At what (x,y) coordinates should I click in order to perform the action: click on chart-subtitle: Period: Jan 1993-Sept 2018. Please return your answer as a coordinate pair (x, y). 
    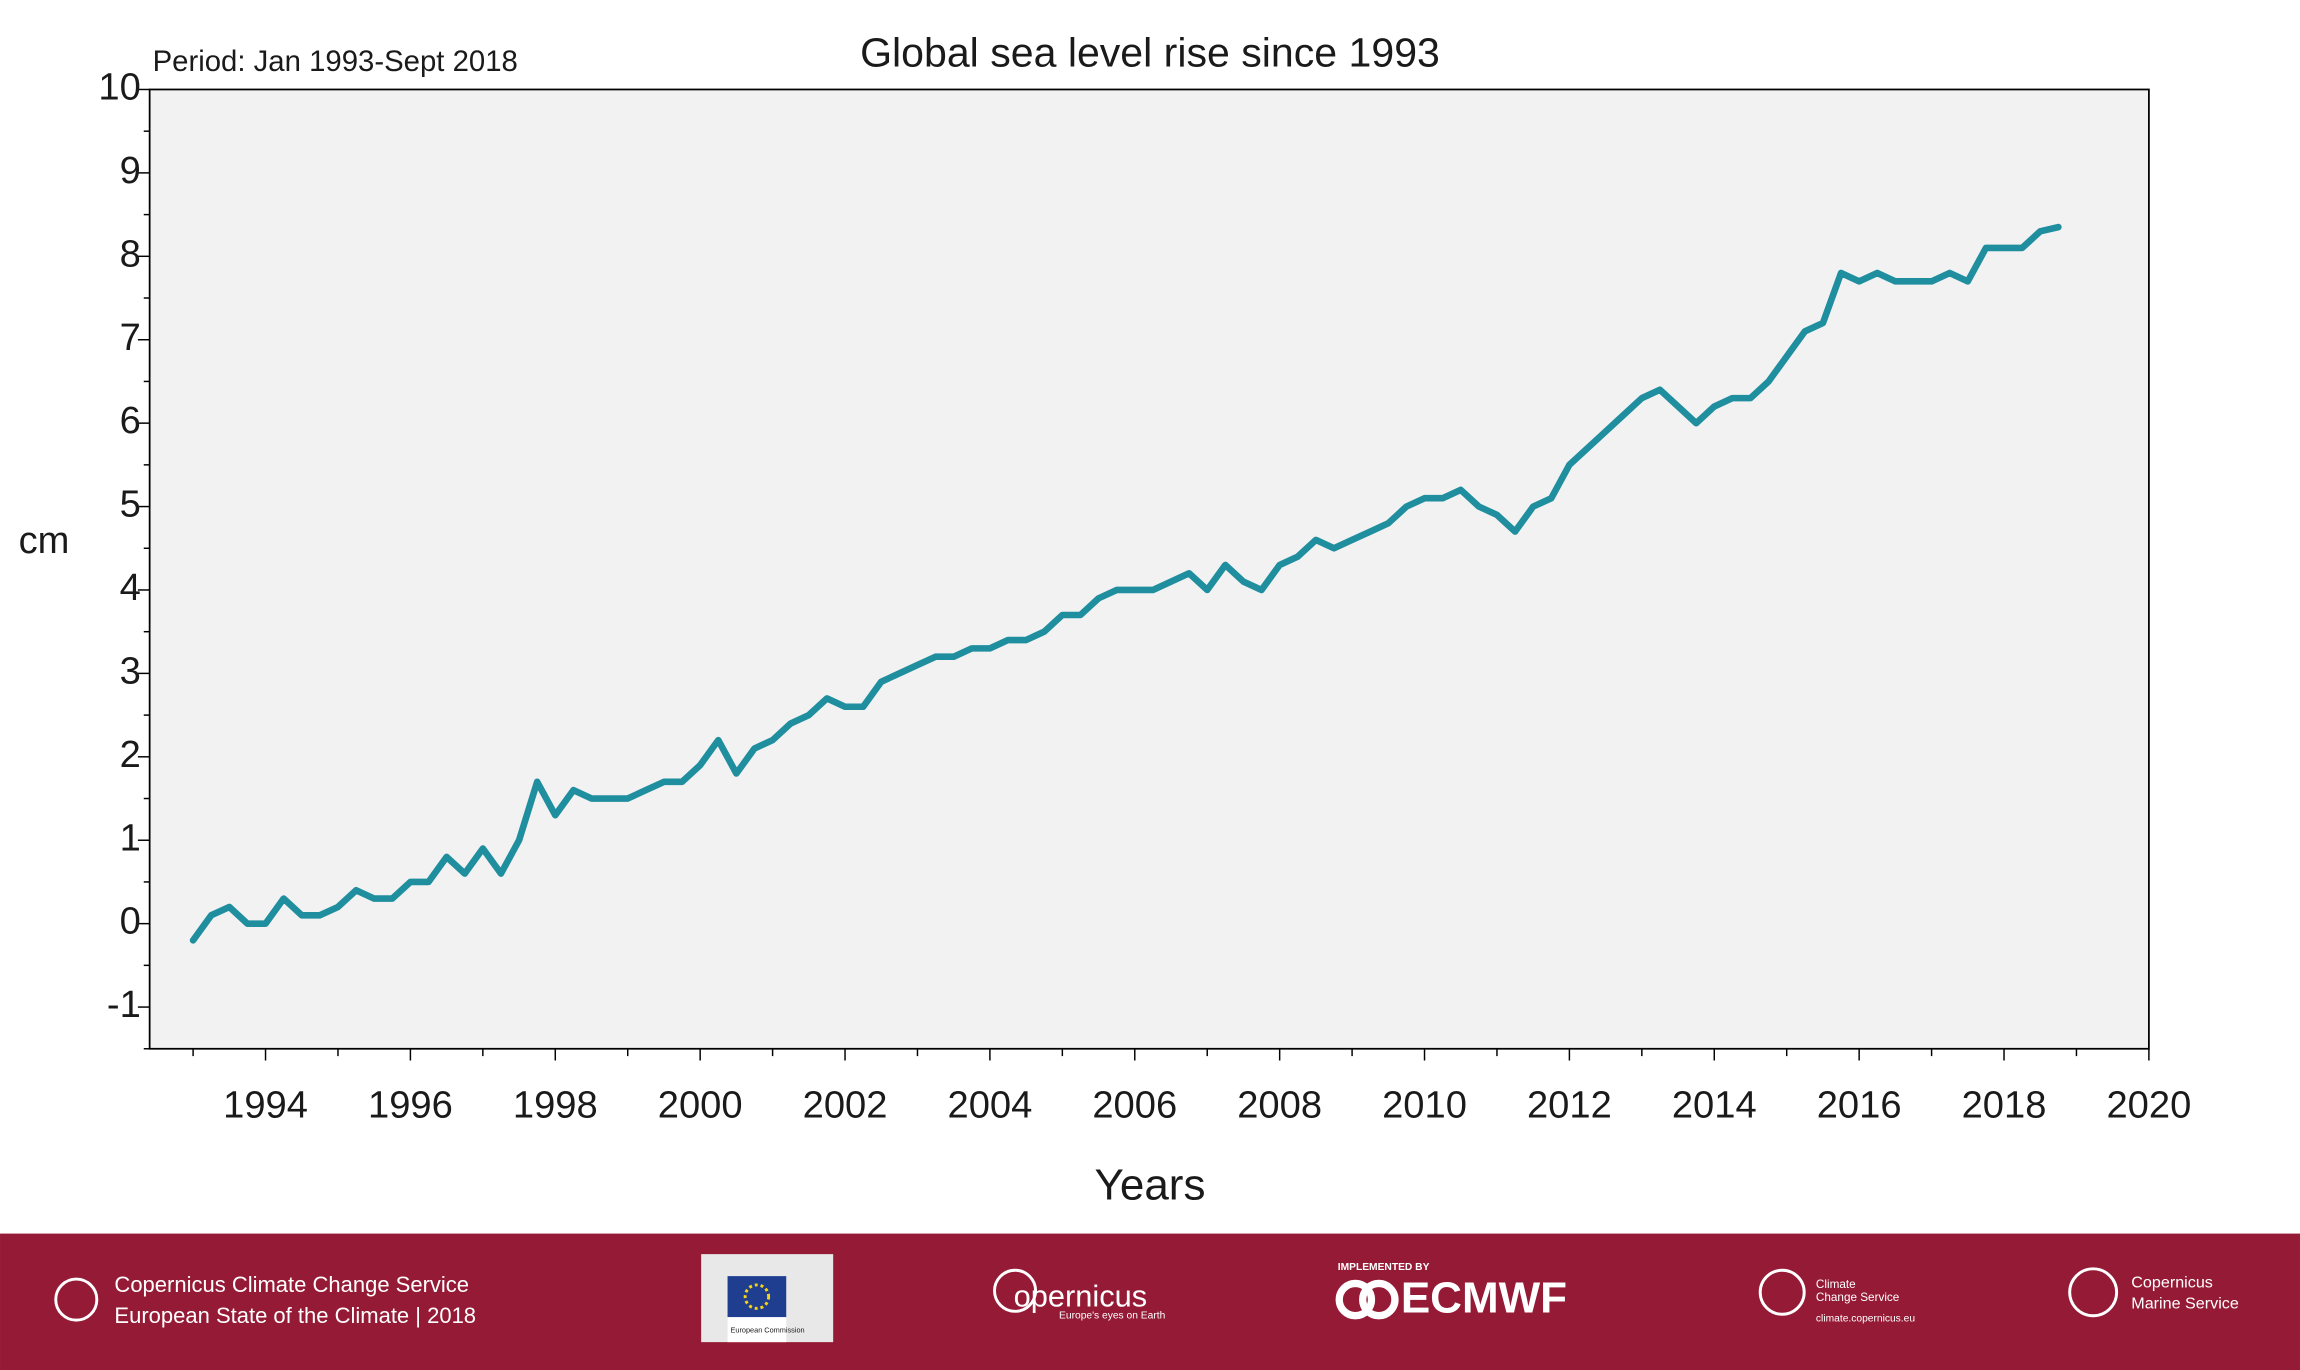
    Looking at the image, I should click on (335, 61).